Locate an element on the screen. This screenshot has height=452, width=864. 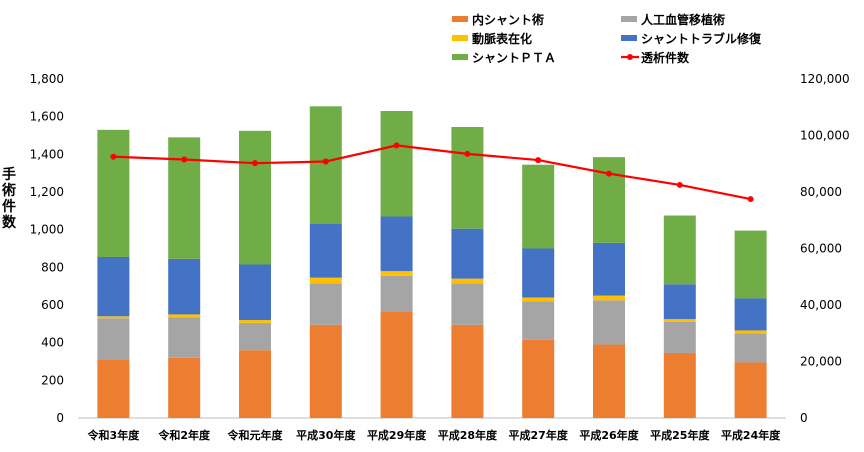
y-tick-label: 1,400 is located at coordinates (47, 154).